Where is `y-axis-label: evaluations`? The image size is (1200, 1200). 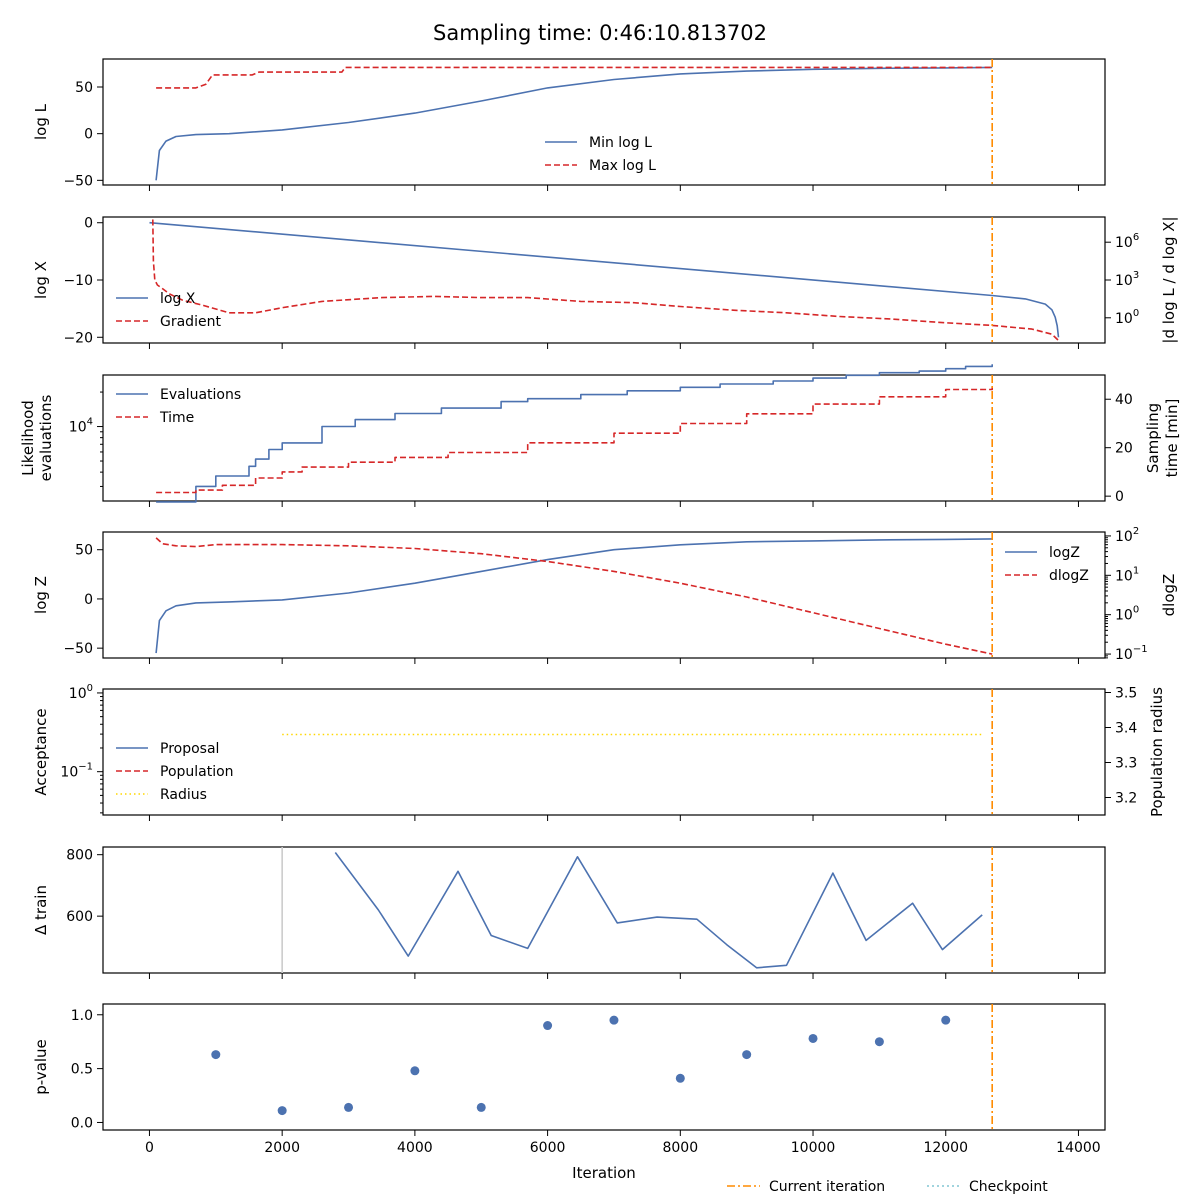
y-axis-label: evaluations is located at coordinates (46, 437).